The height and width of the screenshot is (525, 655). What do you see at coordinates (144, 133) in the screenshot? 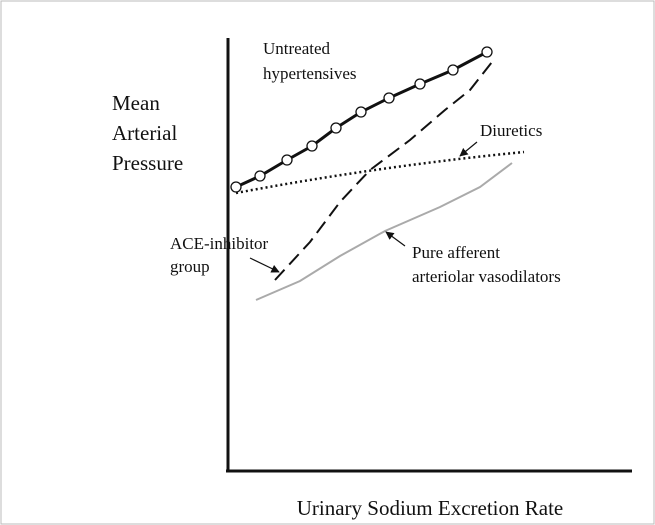
I see `y-axis-label: Arterial` at bounding box center [144, 133].